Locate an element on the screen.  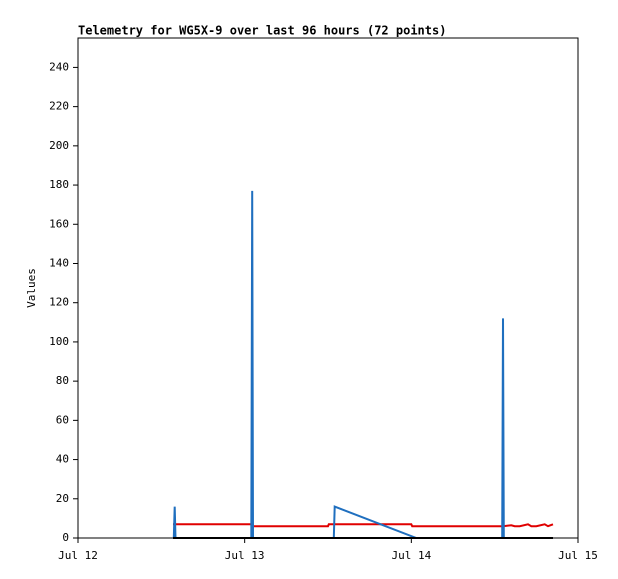
y-tick-label: 200 is located at coordinates (59, 145).